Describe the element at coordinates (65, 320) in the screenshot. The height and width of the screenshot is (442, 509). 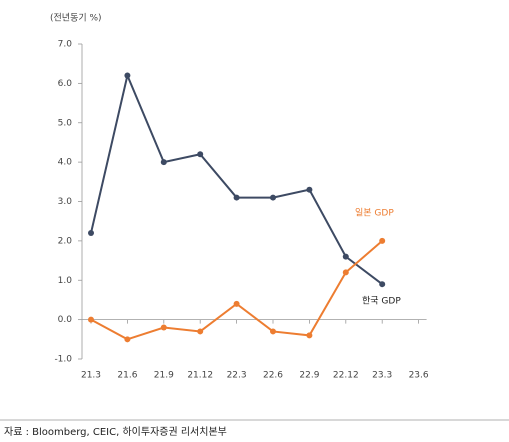
I see `y-tick-label: 0.0` at that location.